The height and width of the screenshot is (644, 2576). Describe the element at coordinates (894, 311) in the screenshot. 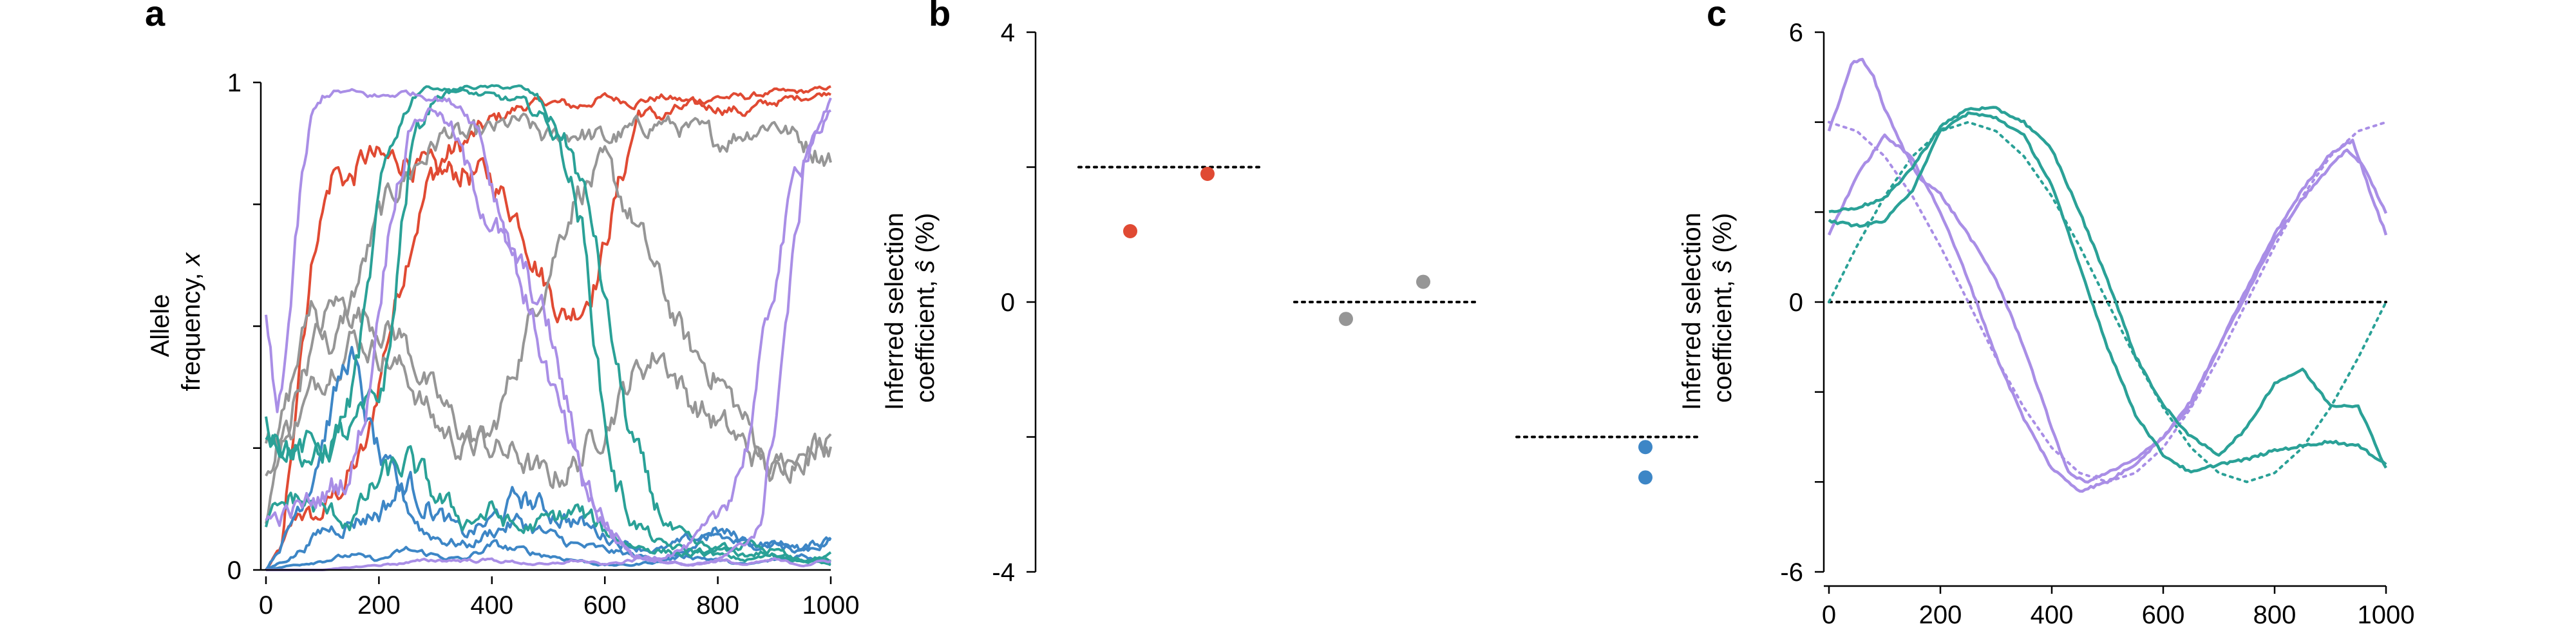

I see `panel-b-ylabel-line1: Inferred selection` at that location.